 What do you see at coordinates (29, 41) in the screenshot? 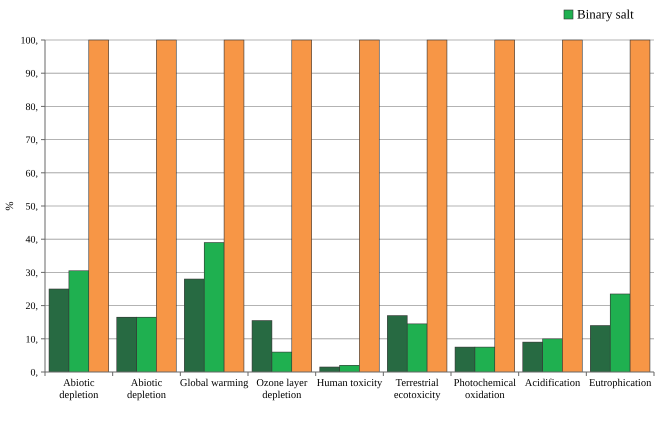
I see `y-tick-label: 100,` at bounding box center [29, 41].